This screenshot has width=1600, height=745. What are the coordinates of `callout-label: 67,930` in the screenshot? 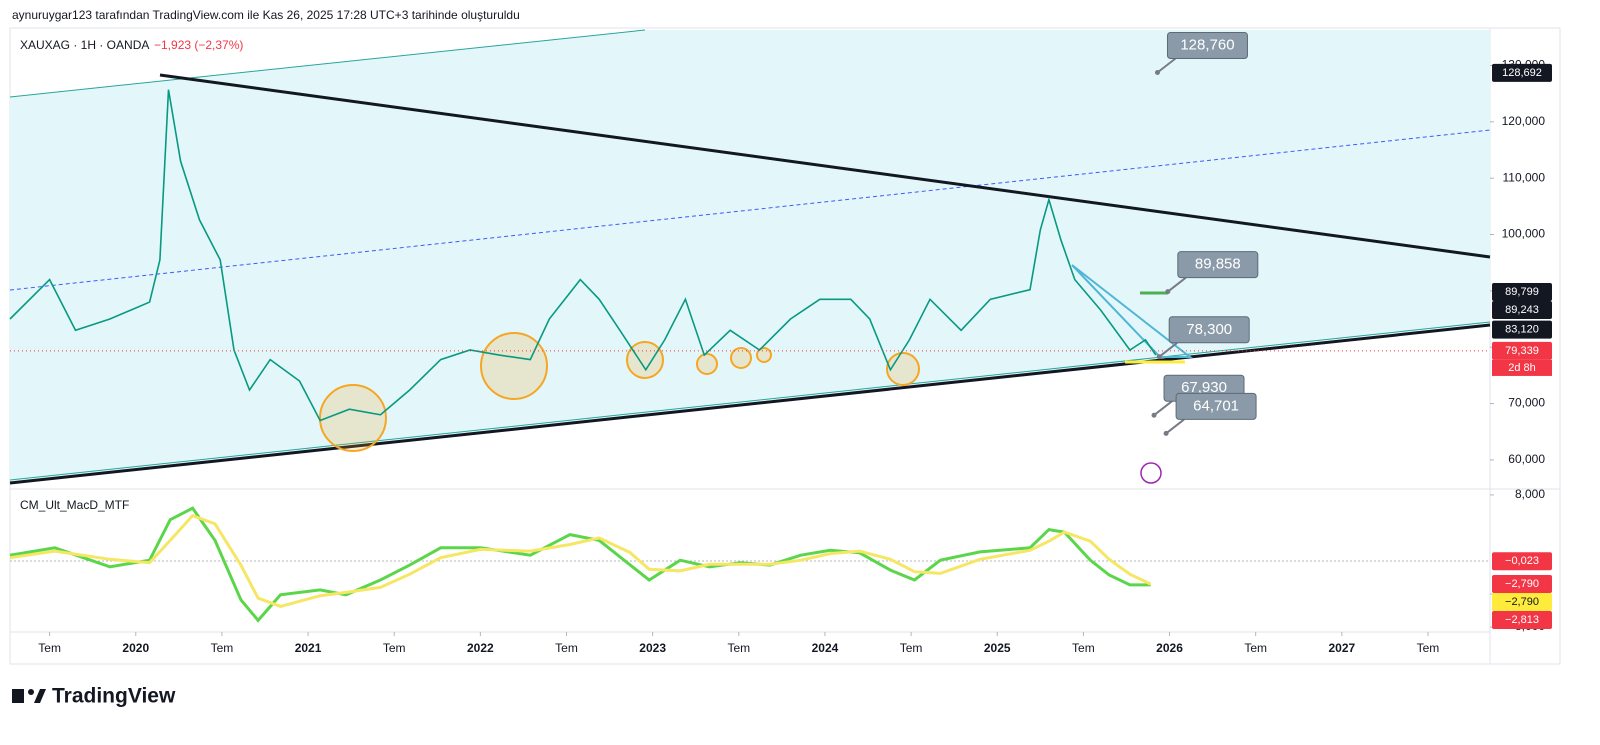 It's located at (1204, 387).